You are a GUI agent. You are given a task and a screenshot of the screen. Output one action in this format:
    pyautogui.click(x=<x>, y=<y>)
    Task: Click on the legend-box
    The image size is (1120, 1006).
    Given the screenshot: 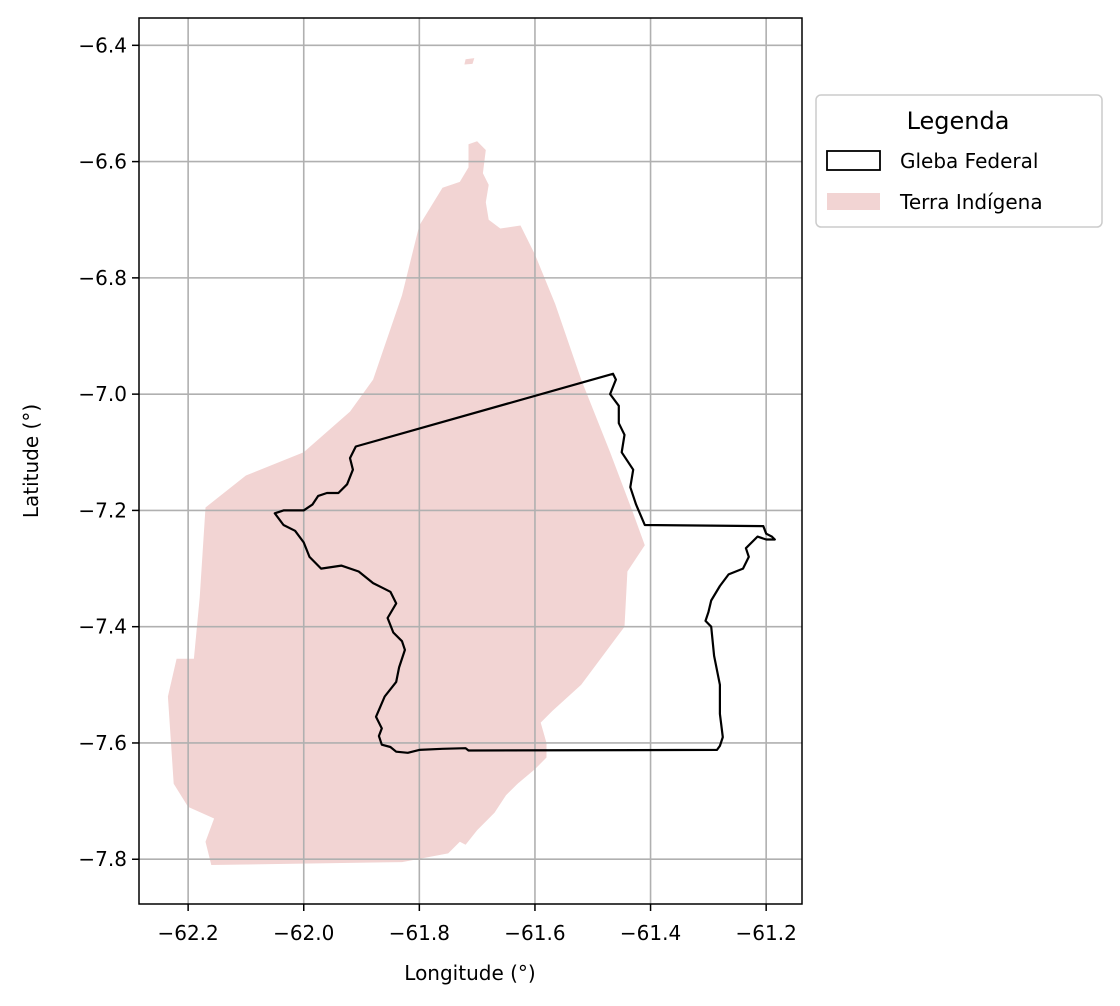 What is the action you would take?
    pyautogui.click(x=959, y=161)
    